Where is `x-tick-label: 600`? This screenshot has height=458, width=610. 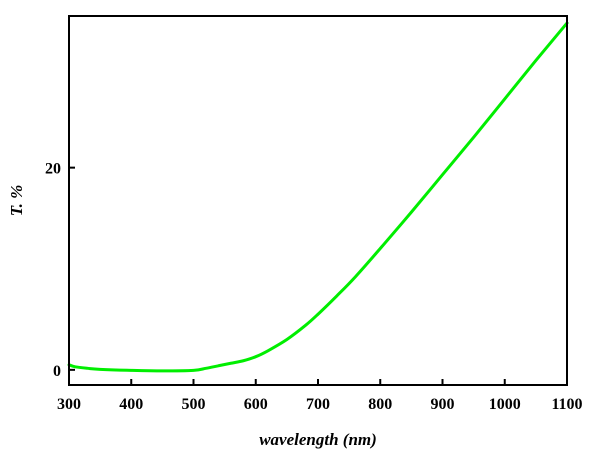 x-tick-label: 600 is located at coordinates (256, 404).